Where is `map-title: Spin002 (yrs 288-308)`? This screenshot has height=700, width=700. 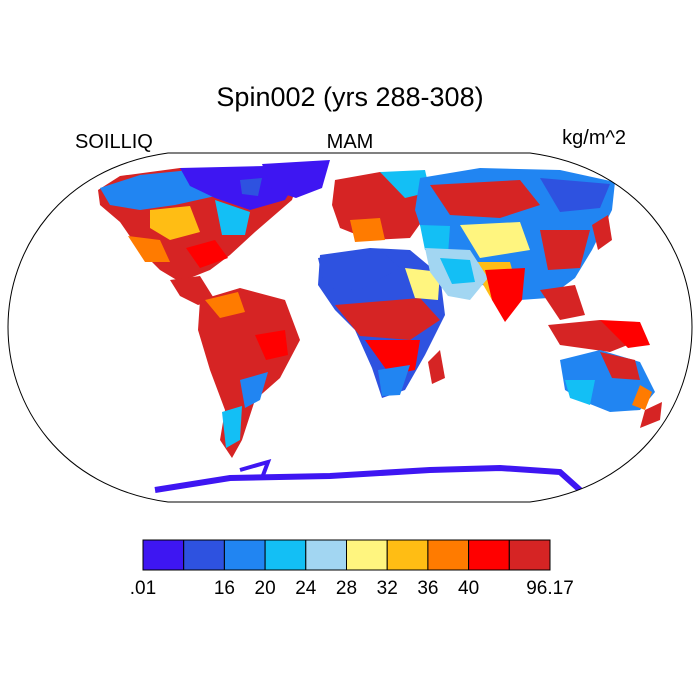 map-title: Spin002 (yrs 288-308) is located at coordinates (349, 97).